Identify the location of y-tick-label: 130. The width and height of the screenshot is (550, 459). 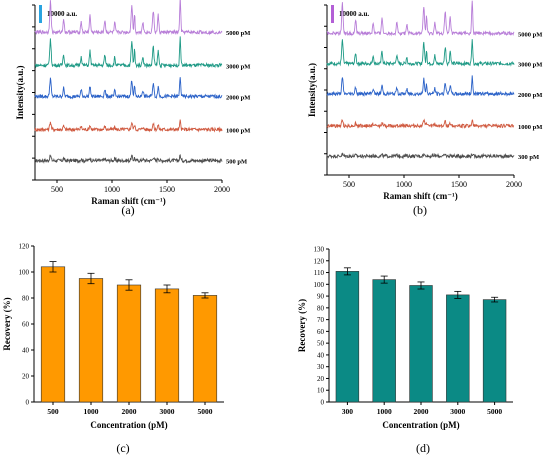
(319, 250).